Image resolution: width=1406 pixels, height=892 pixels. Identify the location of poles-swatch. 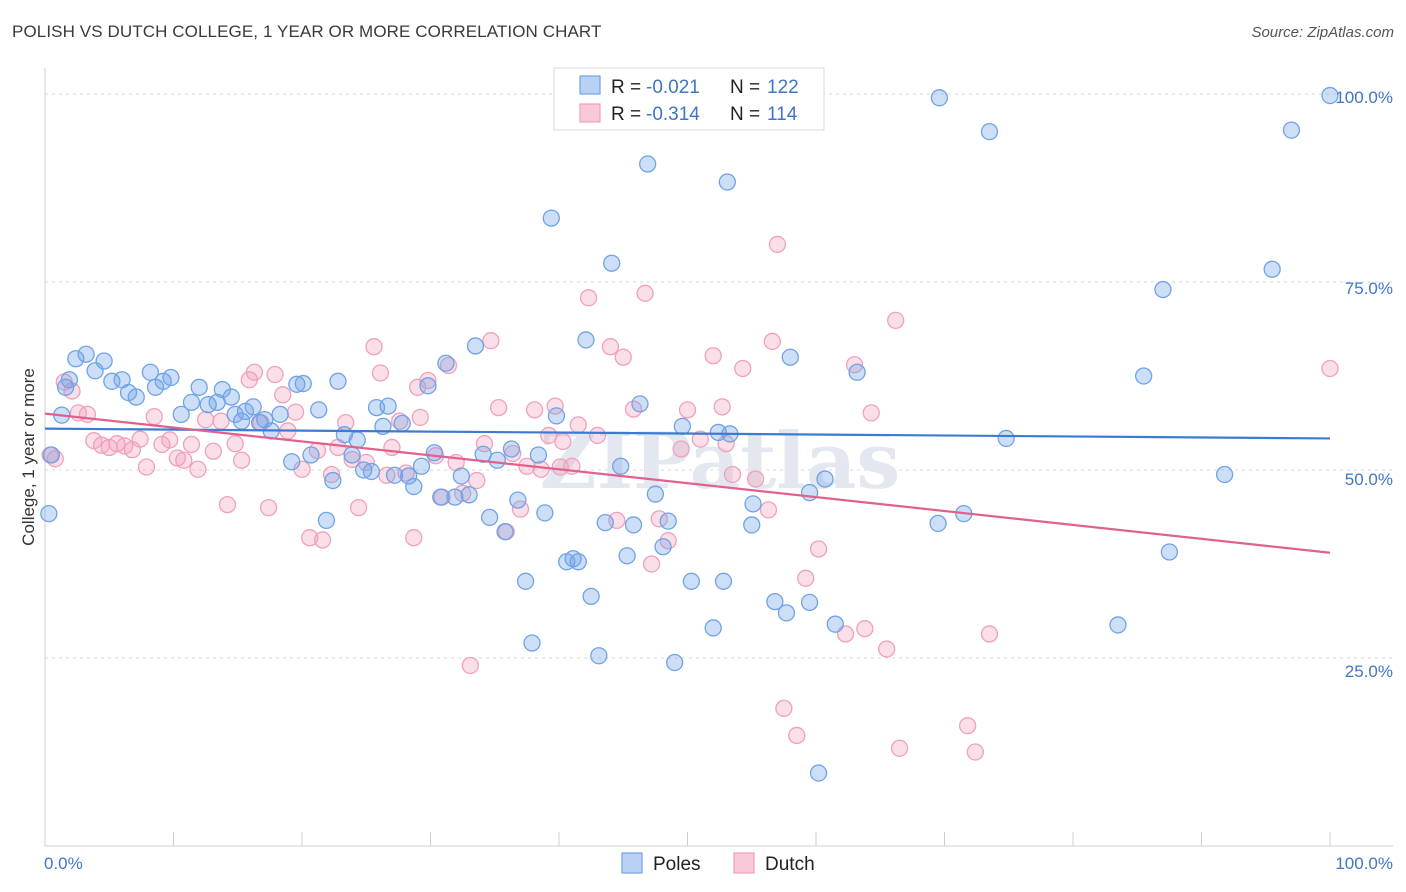
(632, 863).